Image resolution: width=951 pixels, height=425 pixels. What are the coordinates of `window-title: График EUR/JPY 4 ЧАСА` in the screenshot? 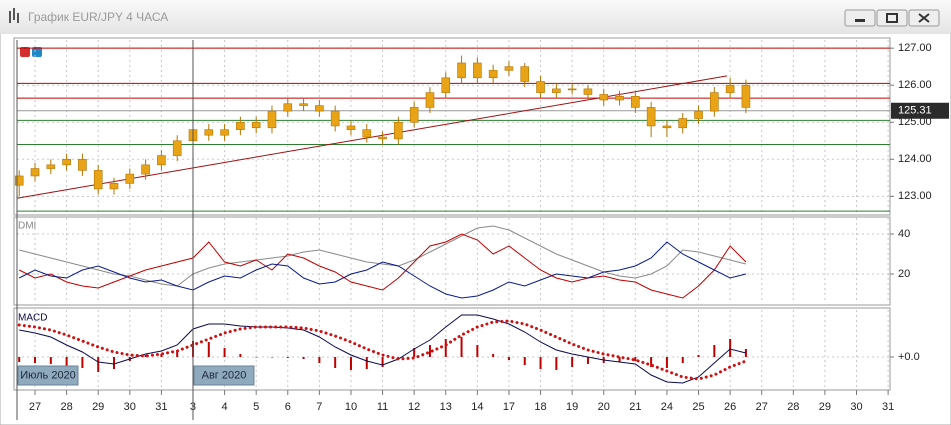 It's located at (98, 17).